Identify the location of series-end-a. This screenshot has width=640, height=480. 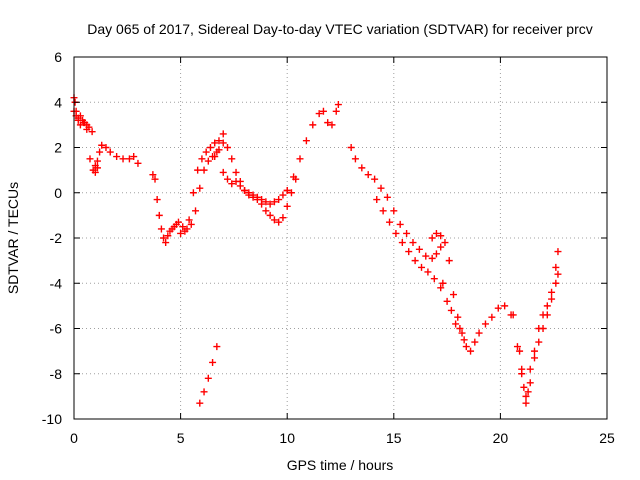
(535, 327).